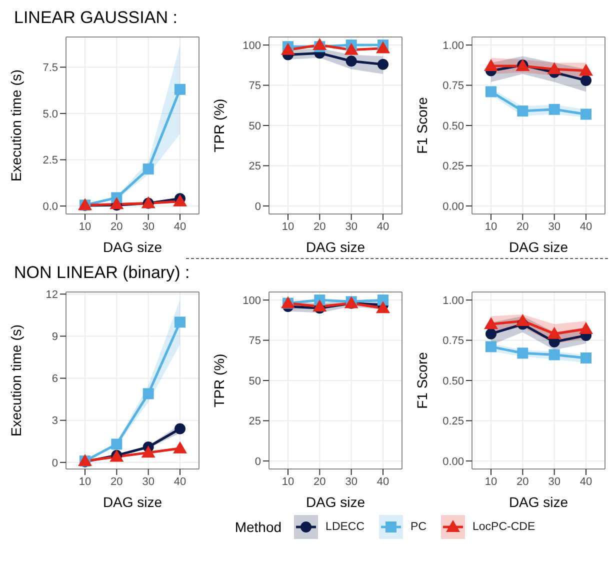 The height and width of the screenshot is (588, 616). What do you see at coordinates (50, 114) in the screenshot?
I see `y-tick-label: 5.0` at bounding box center [50, 114].